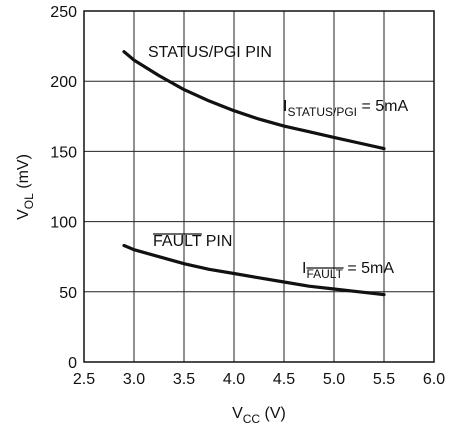  What do you see at coordinates (237, 413) in the screenshot?
I see `x-axis-title-main: V` at bounding box center [237, 413].